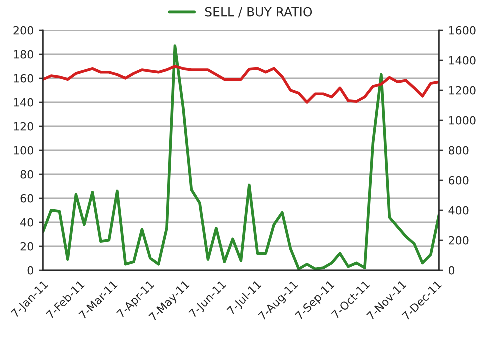 The image size is (480, 338). What do you see at coordinates (462, 120) in the screenshot?
I see `y2-tick-label: 1000` at bounding box center [462, 120].